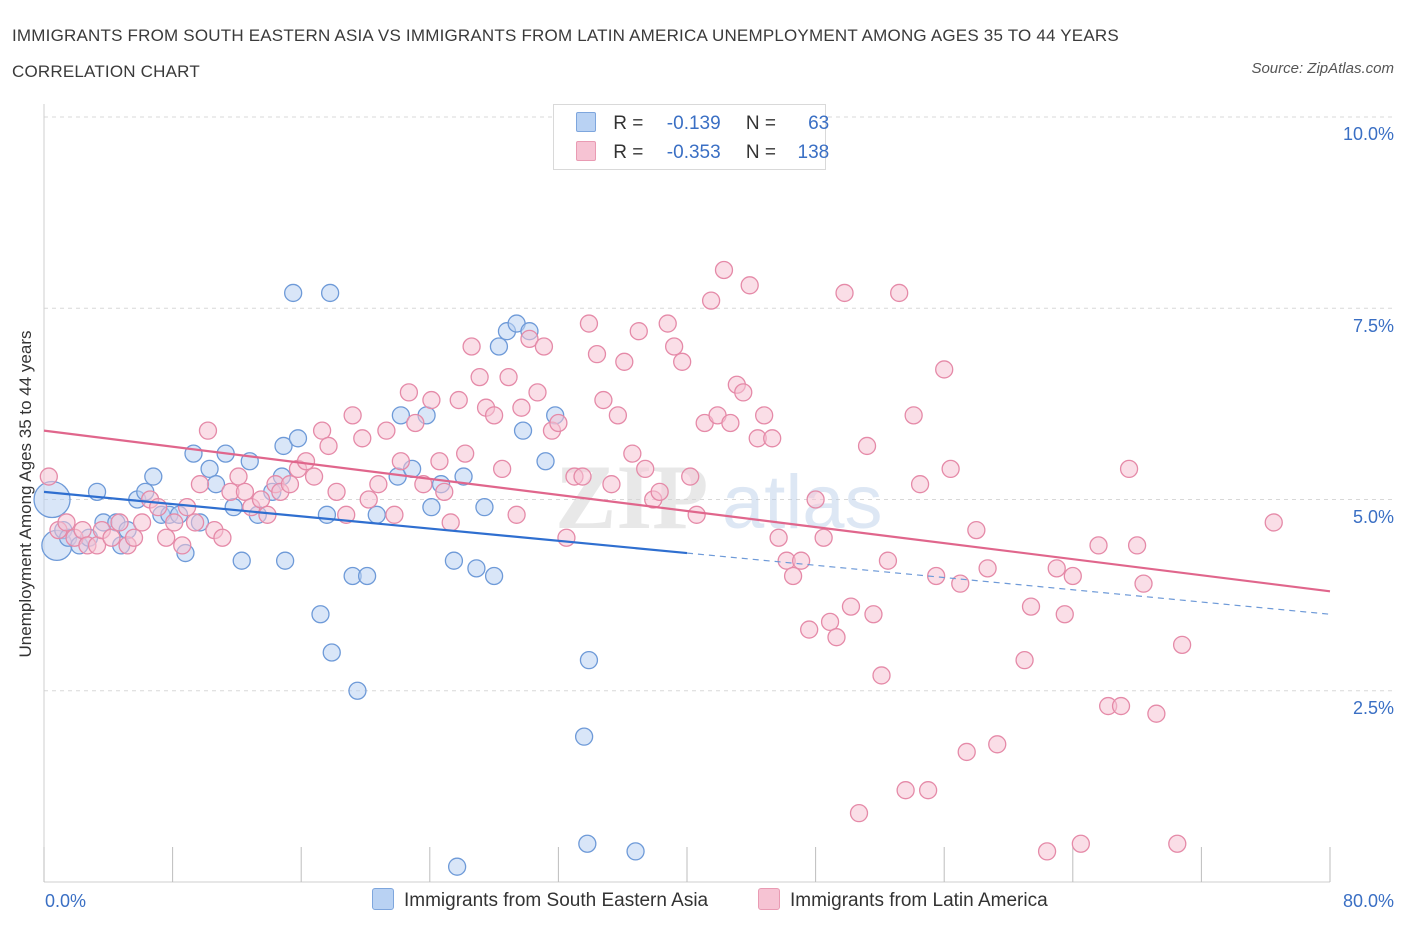 The height and width of the screenshot is (930, 1406). What do you see at coordinates (1373, 517) in the screenshot?
I see `y-tick-label: 5.0%` at bounding box center [1373, 517].